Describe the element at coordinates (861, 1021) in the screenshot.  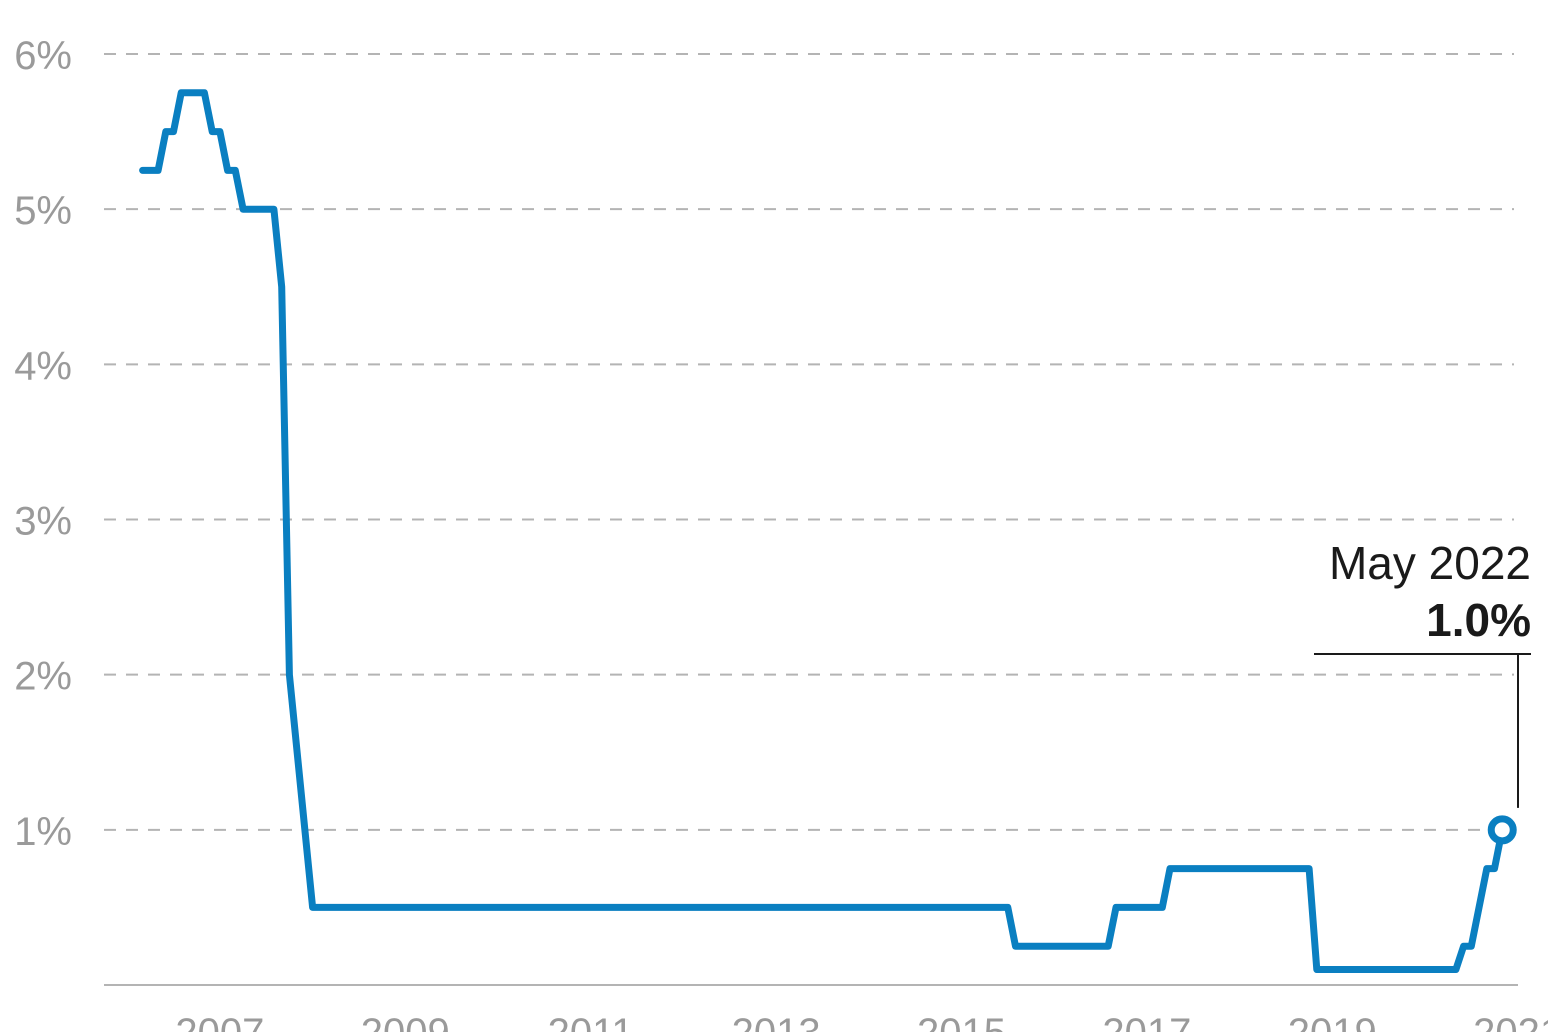
I see `x-axis-ticks: 2007 2009 2011 2013 2015 2017 2019 2021` at that location.